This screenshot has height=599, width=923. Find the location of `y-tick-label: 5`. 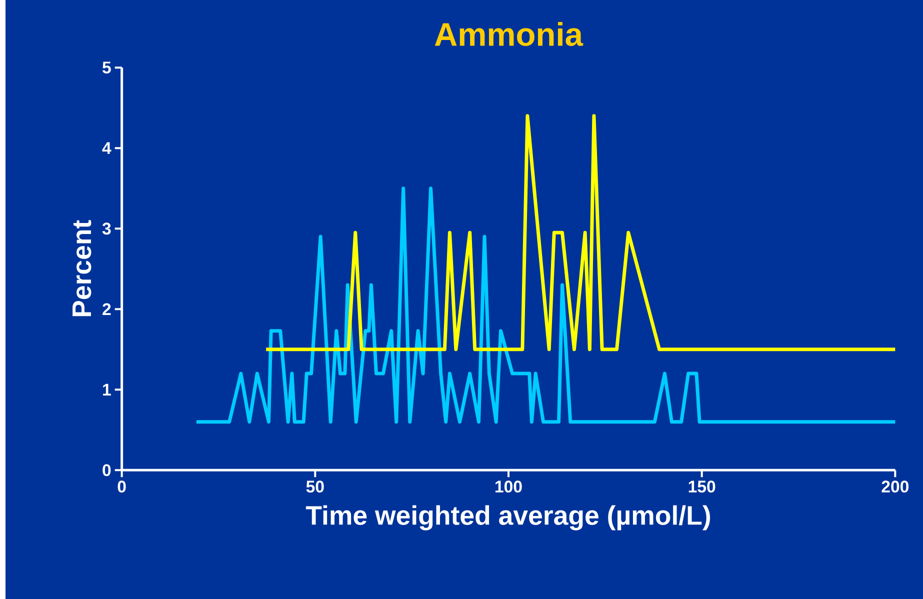

y-tick-label: 5 is located at coordinates (106, 68).